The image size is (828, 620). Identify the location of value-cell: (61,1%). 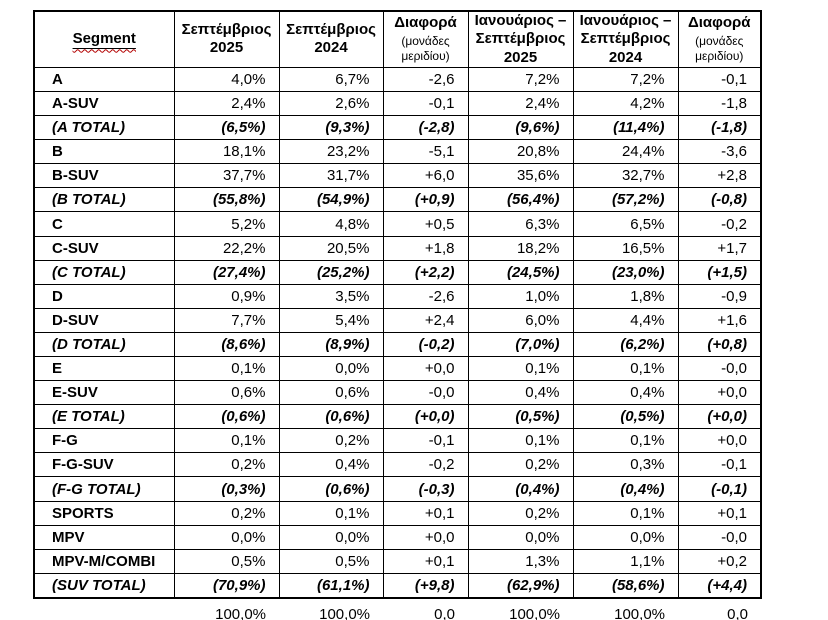
(331, 585).